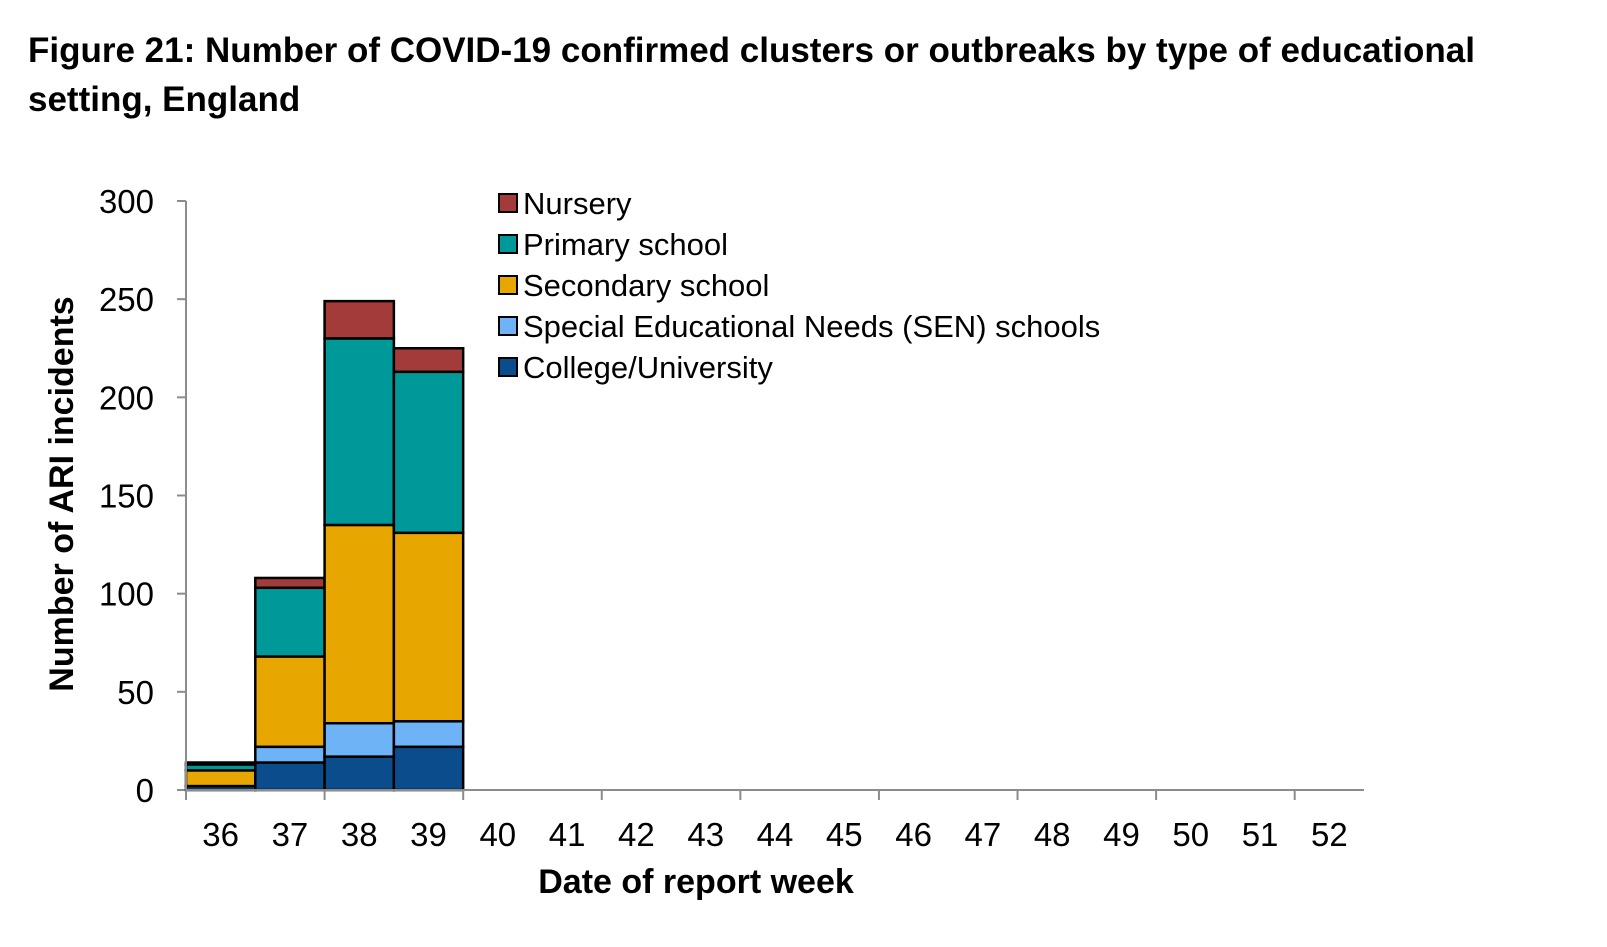  What do you see at coordinates (625, 244) in the screenshot?
I see `legend-label: Primary school` at bounding box center [625, 244].